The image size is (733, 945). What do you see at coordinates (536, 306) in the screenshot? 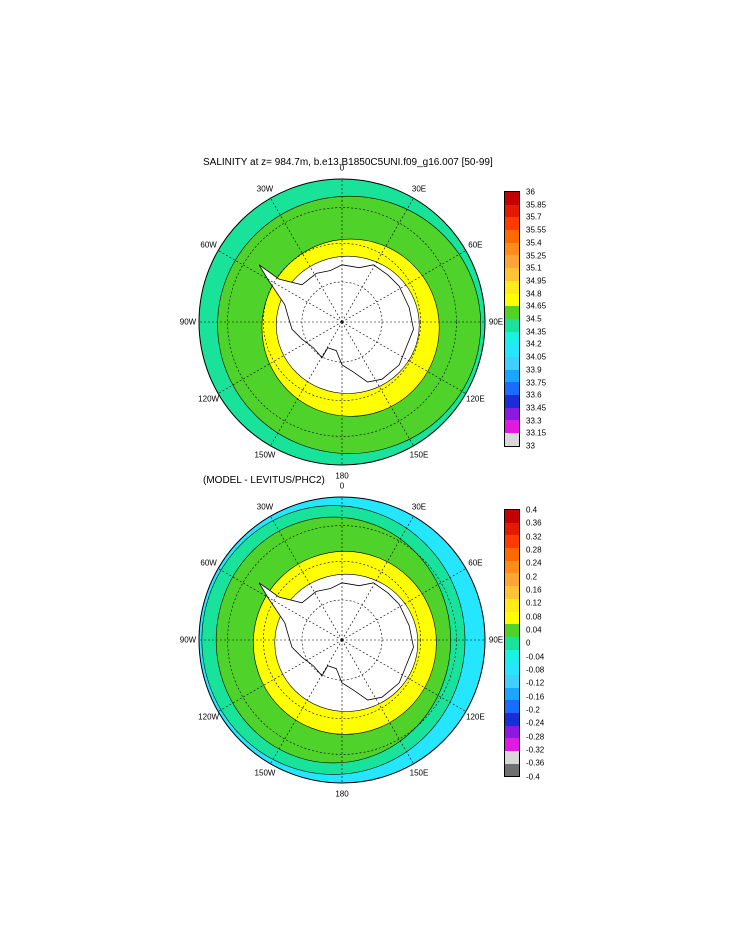
I see `colorbar-label: 34.65` at bounding box center [536, 306].